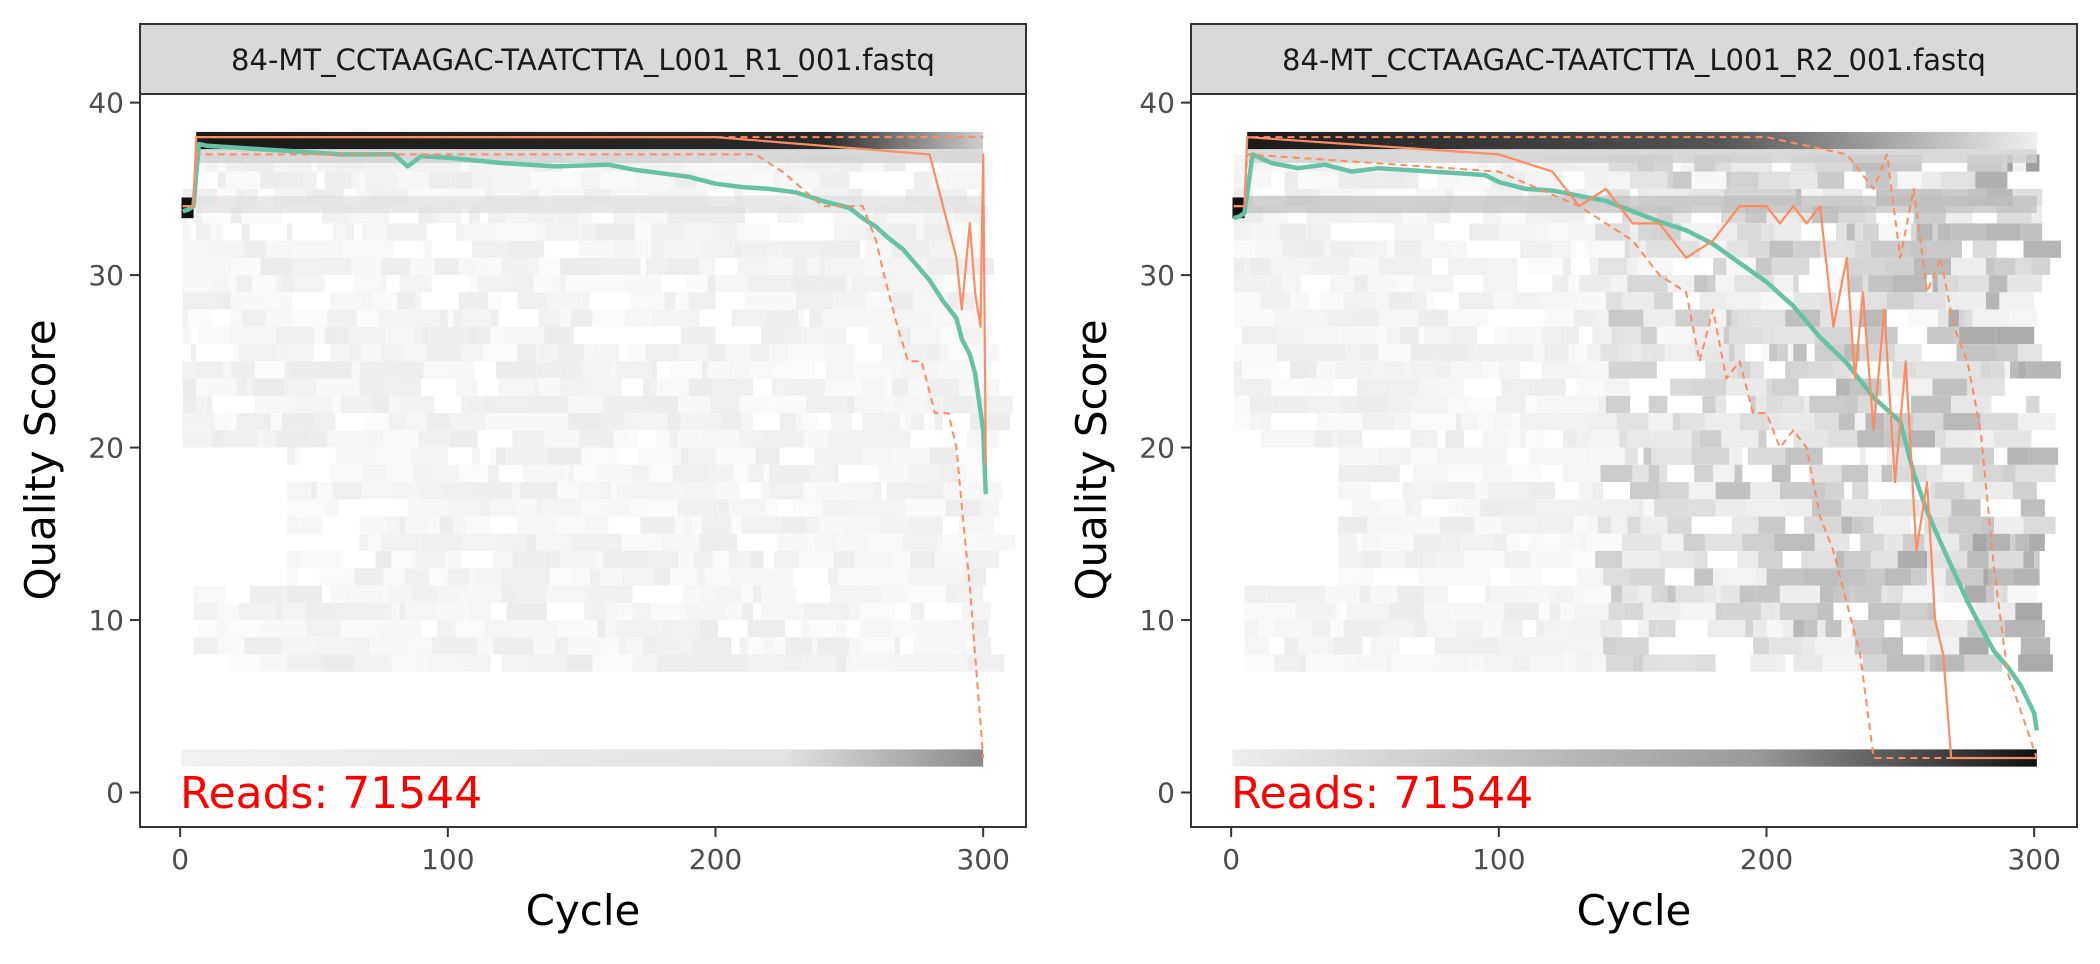 The height and width of the screenshot is (964, 2100). I want to click on quartile-75-line, so click(583, 172).